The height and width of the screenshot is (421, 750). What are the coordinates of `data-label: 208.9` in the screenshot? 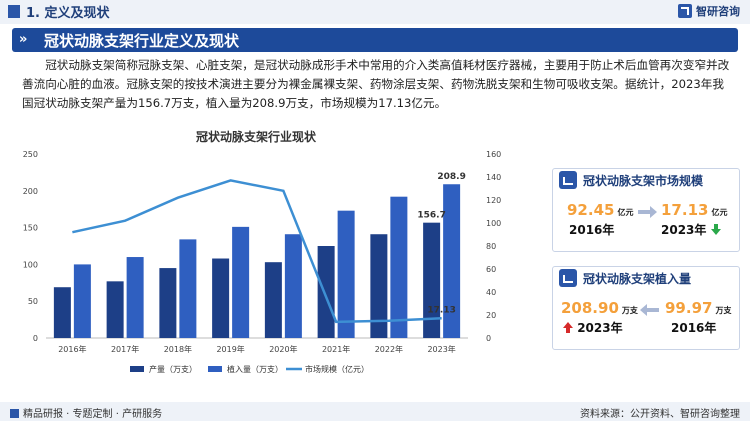 It's located at (451, 177).